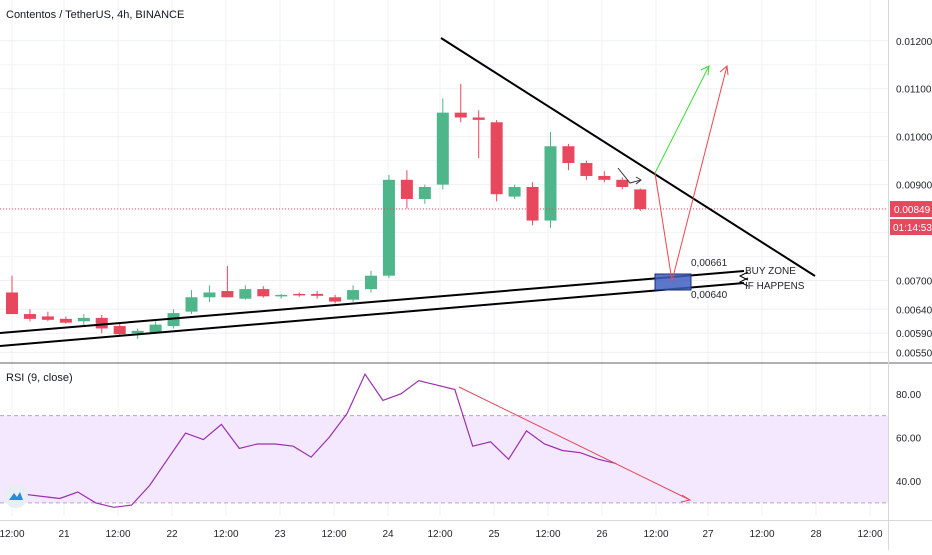  Describe the element at coordinates (388, 534) in the screenshot. I see `time-tick-label: 24` at that location.